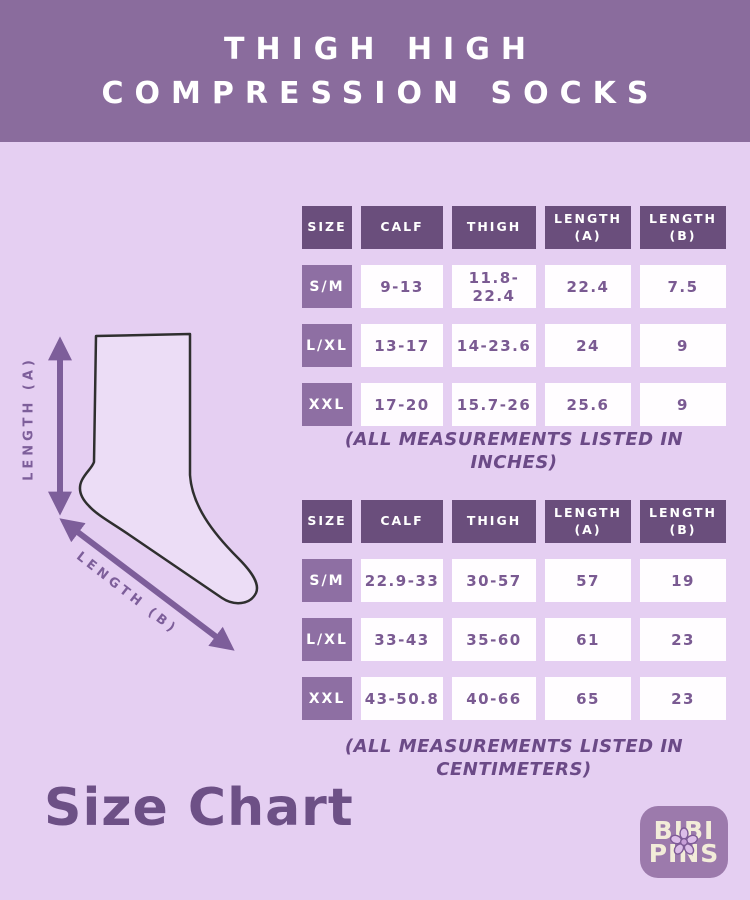  Describe the element at coordinates (494, 345) in the screenshot. I see `value-cell: 14-23.6` at that location.